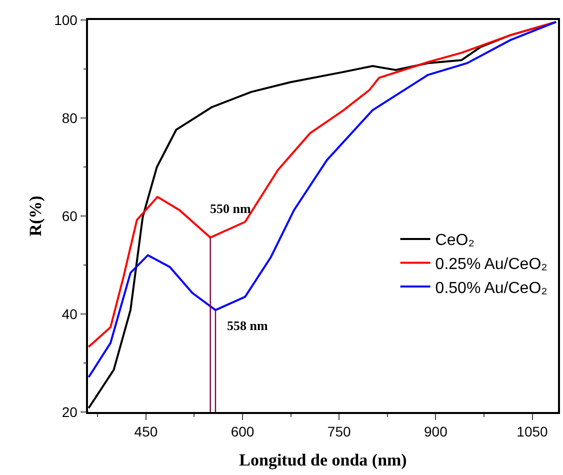 The height and width of the screenshot is (475, 563). I want to click on annotation: 550 nm, so click(230, 208).